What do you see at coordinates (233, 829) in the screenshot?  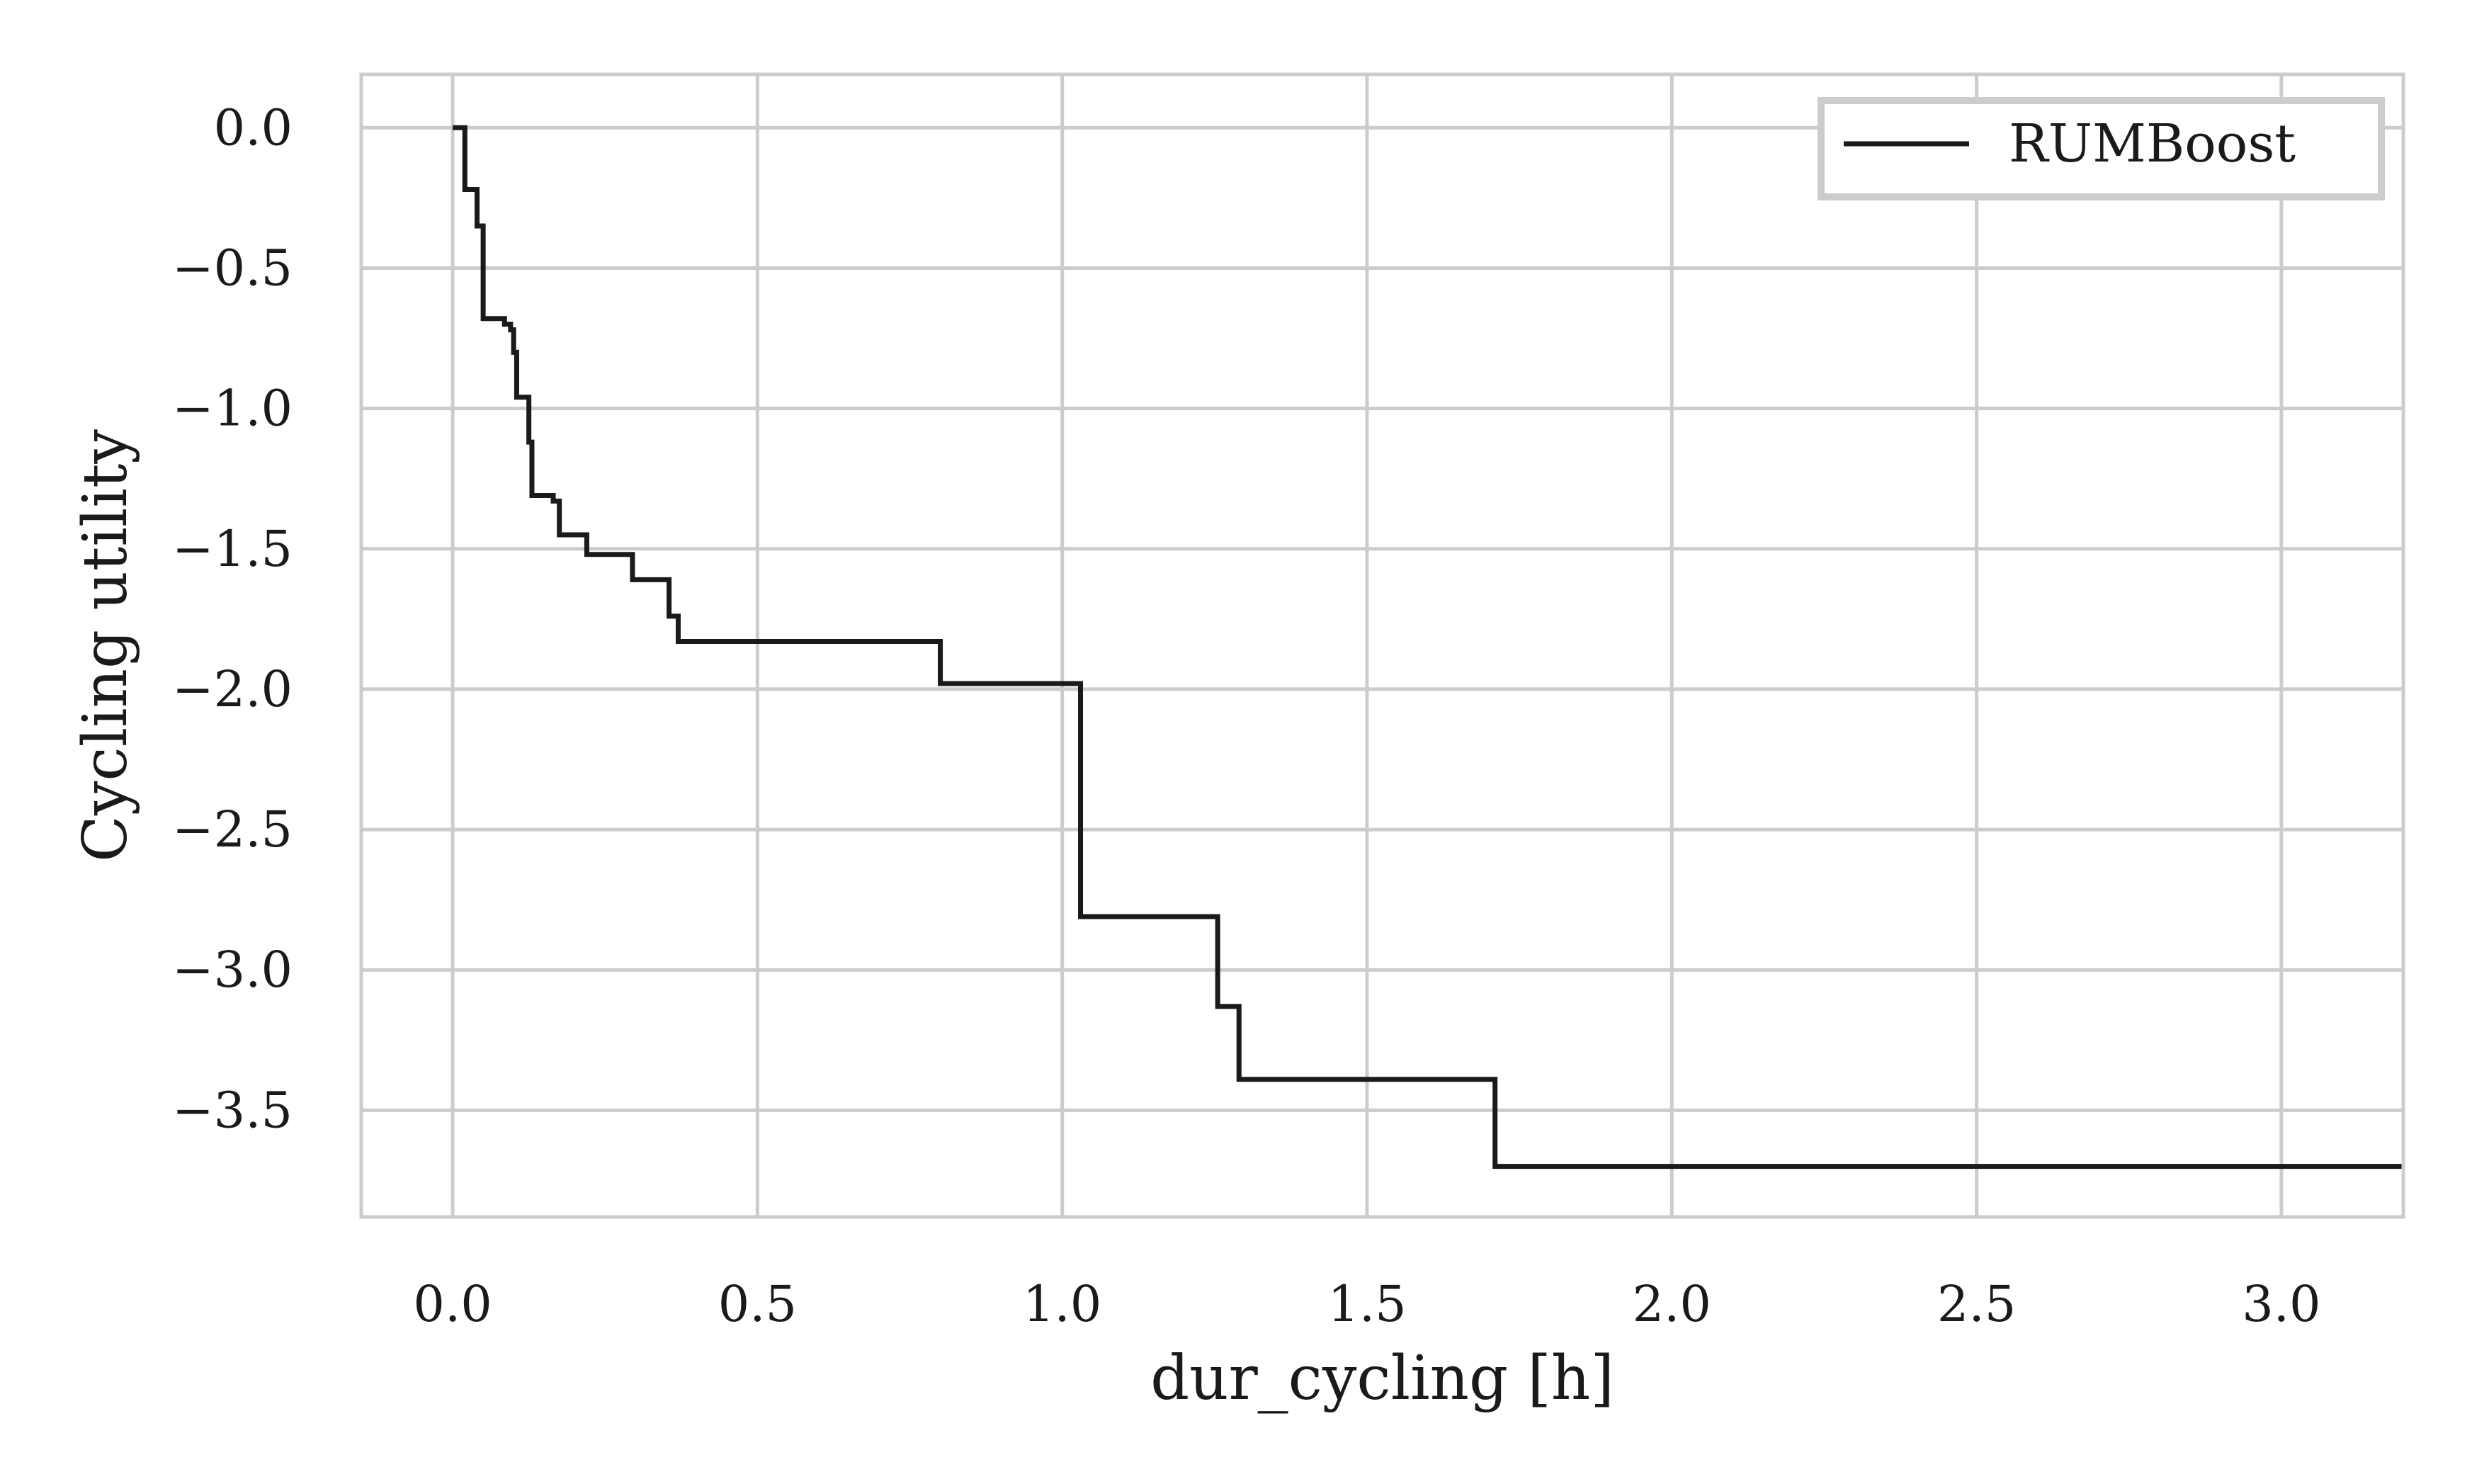 I see `y-tick-label: −2.5` at bounding box center [233, 829].